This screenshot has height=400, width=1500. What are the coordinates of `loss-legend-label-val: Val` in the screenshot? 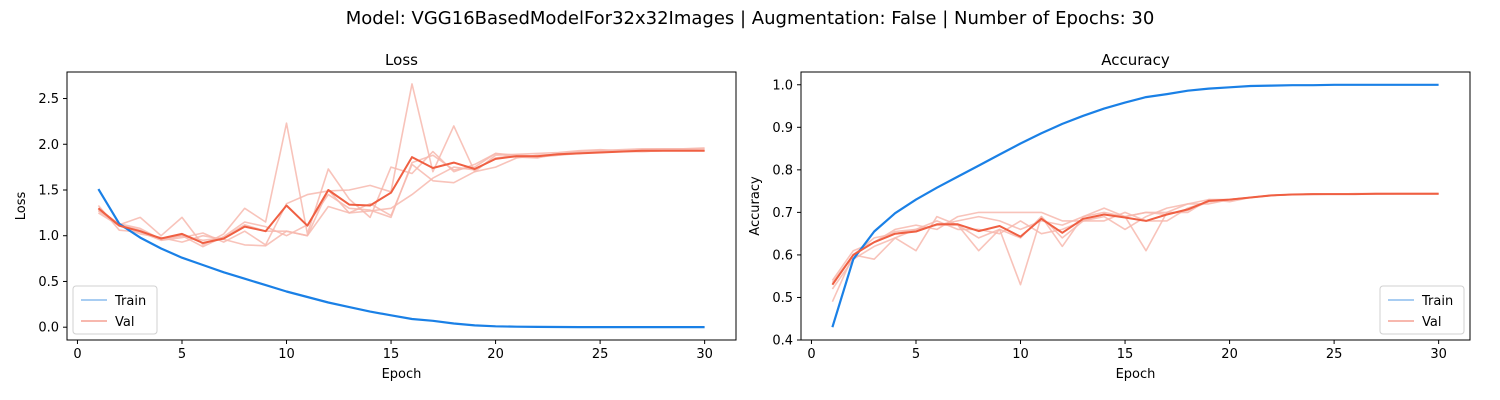 It's located at (124, 322).